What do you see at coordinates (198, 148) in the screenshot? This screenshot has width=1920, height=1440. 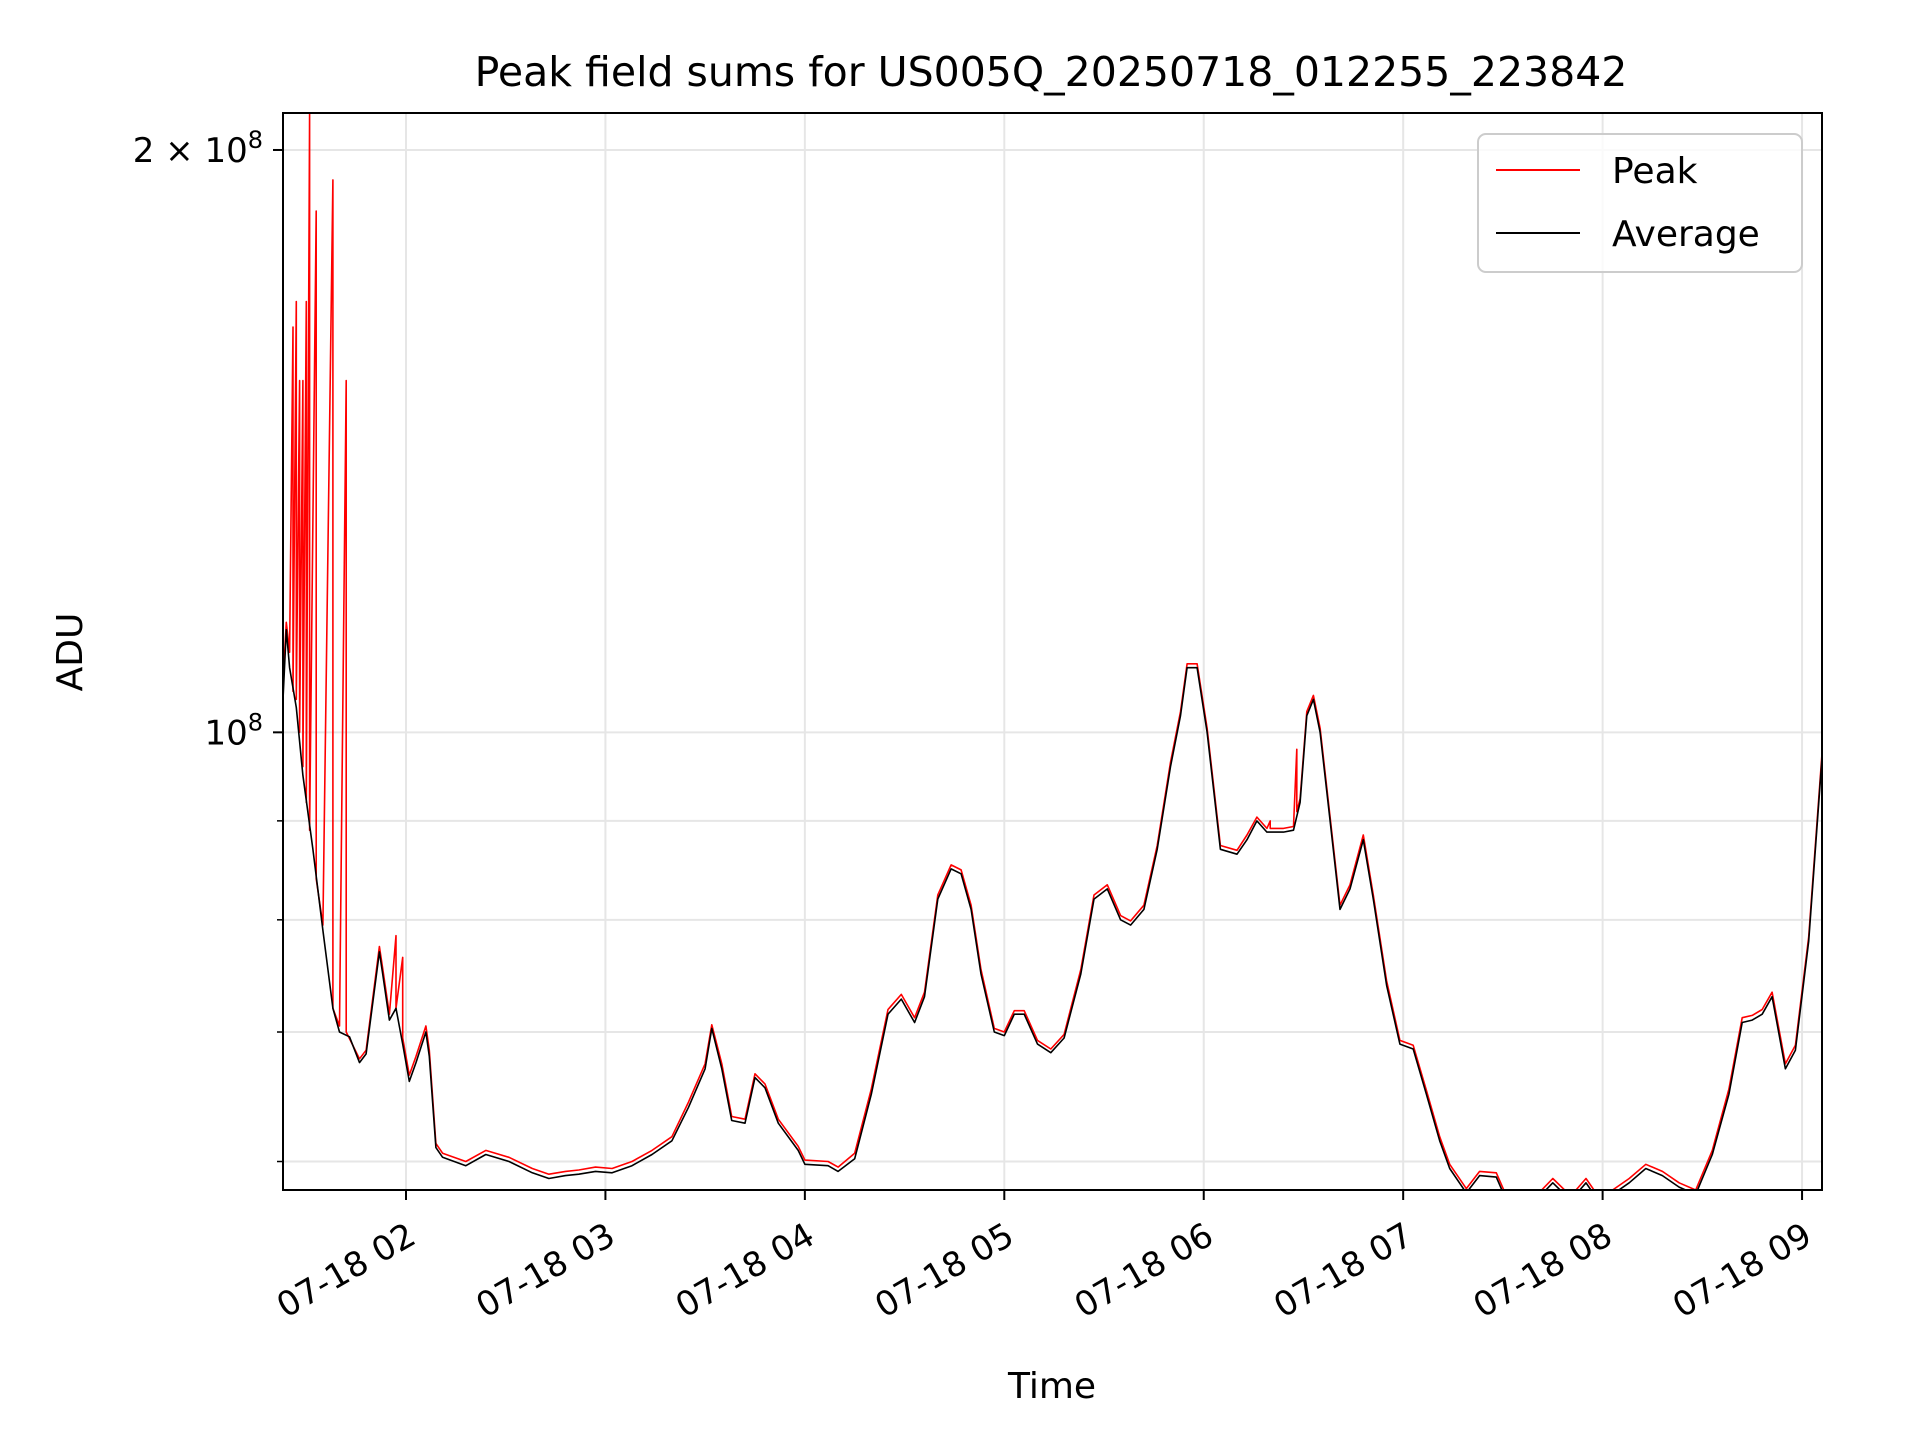 I see `y-tick-label: 2 × 108` at bounding box center [198, 148].